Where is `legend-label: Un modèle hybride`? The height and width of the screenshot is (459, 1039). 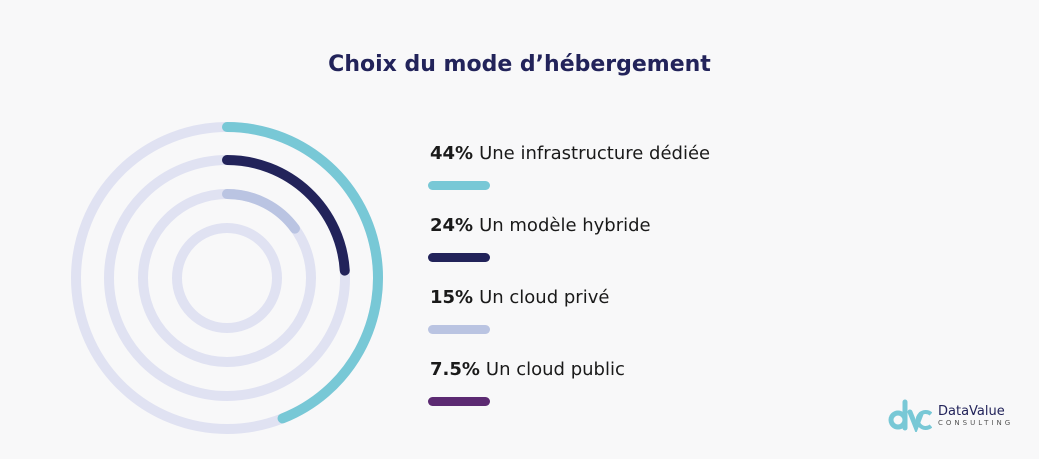
legend-label: Un modèle hybride is located at coordinates (565, 225).